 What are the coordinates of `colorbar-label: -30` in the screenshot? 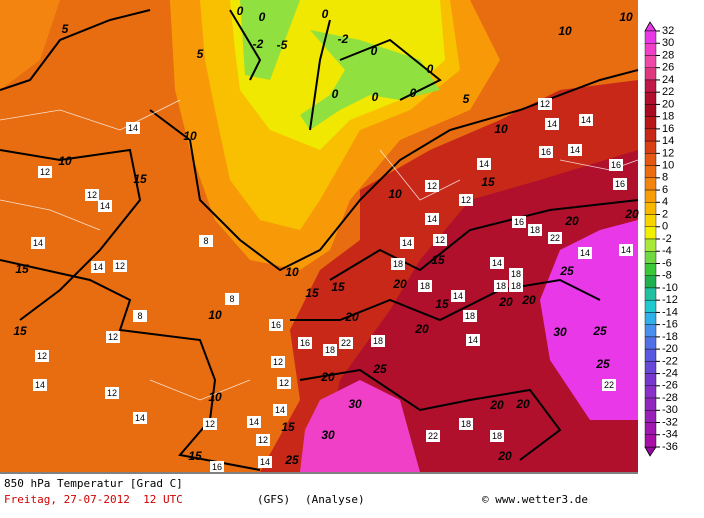 It's located at (670, 410).